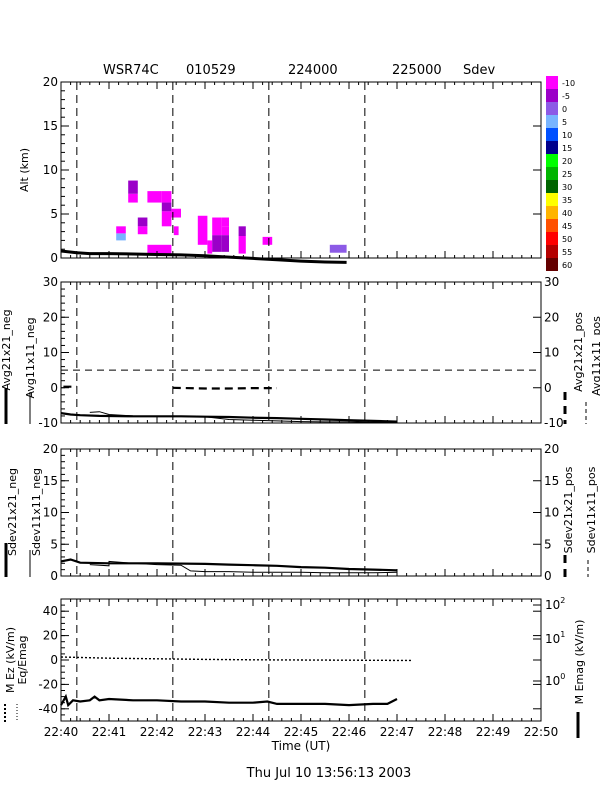 This screenshot has width=600, height=800. What do you see at coordinates (567, 213) in the screenshot?
I see `legend-label: 40` at bounding box center [567, 213].